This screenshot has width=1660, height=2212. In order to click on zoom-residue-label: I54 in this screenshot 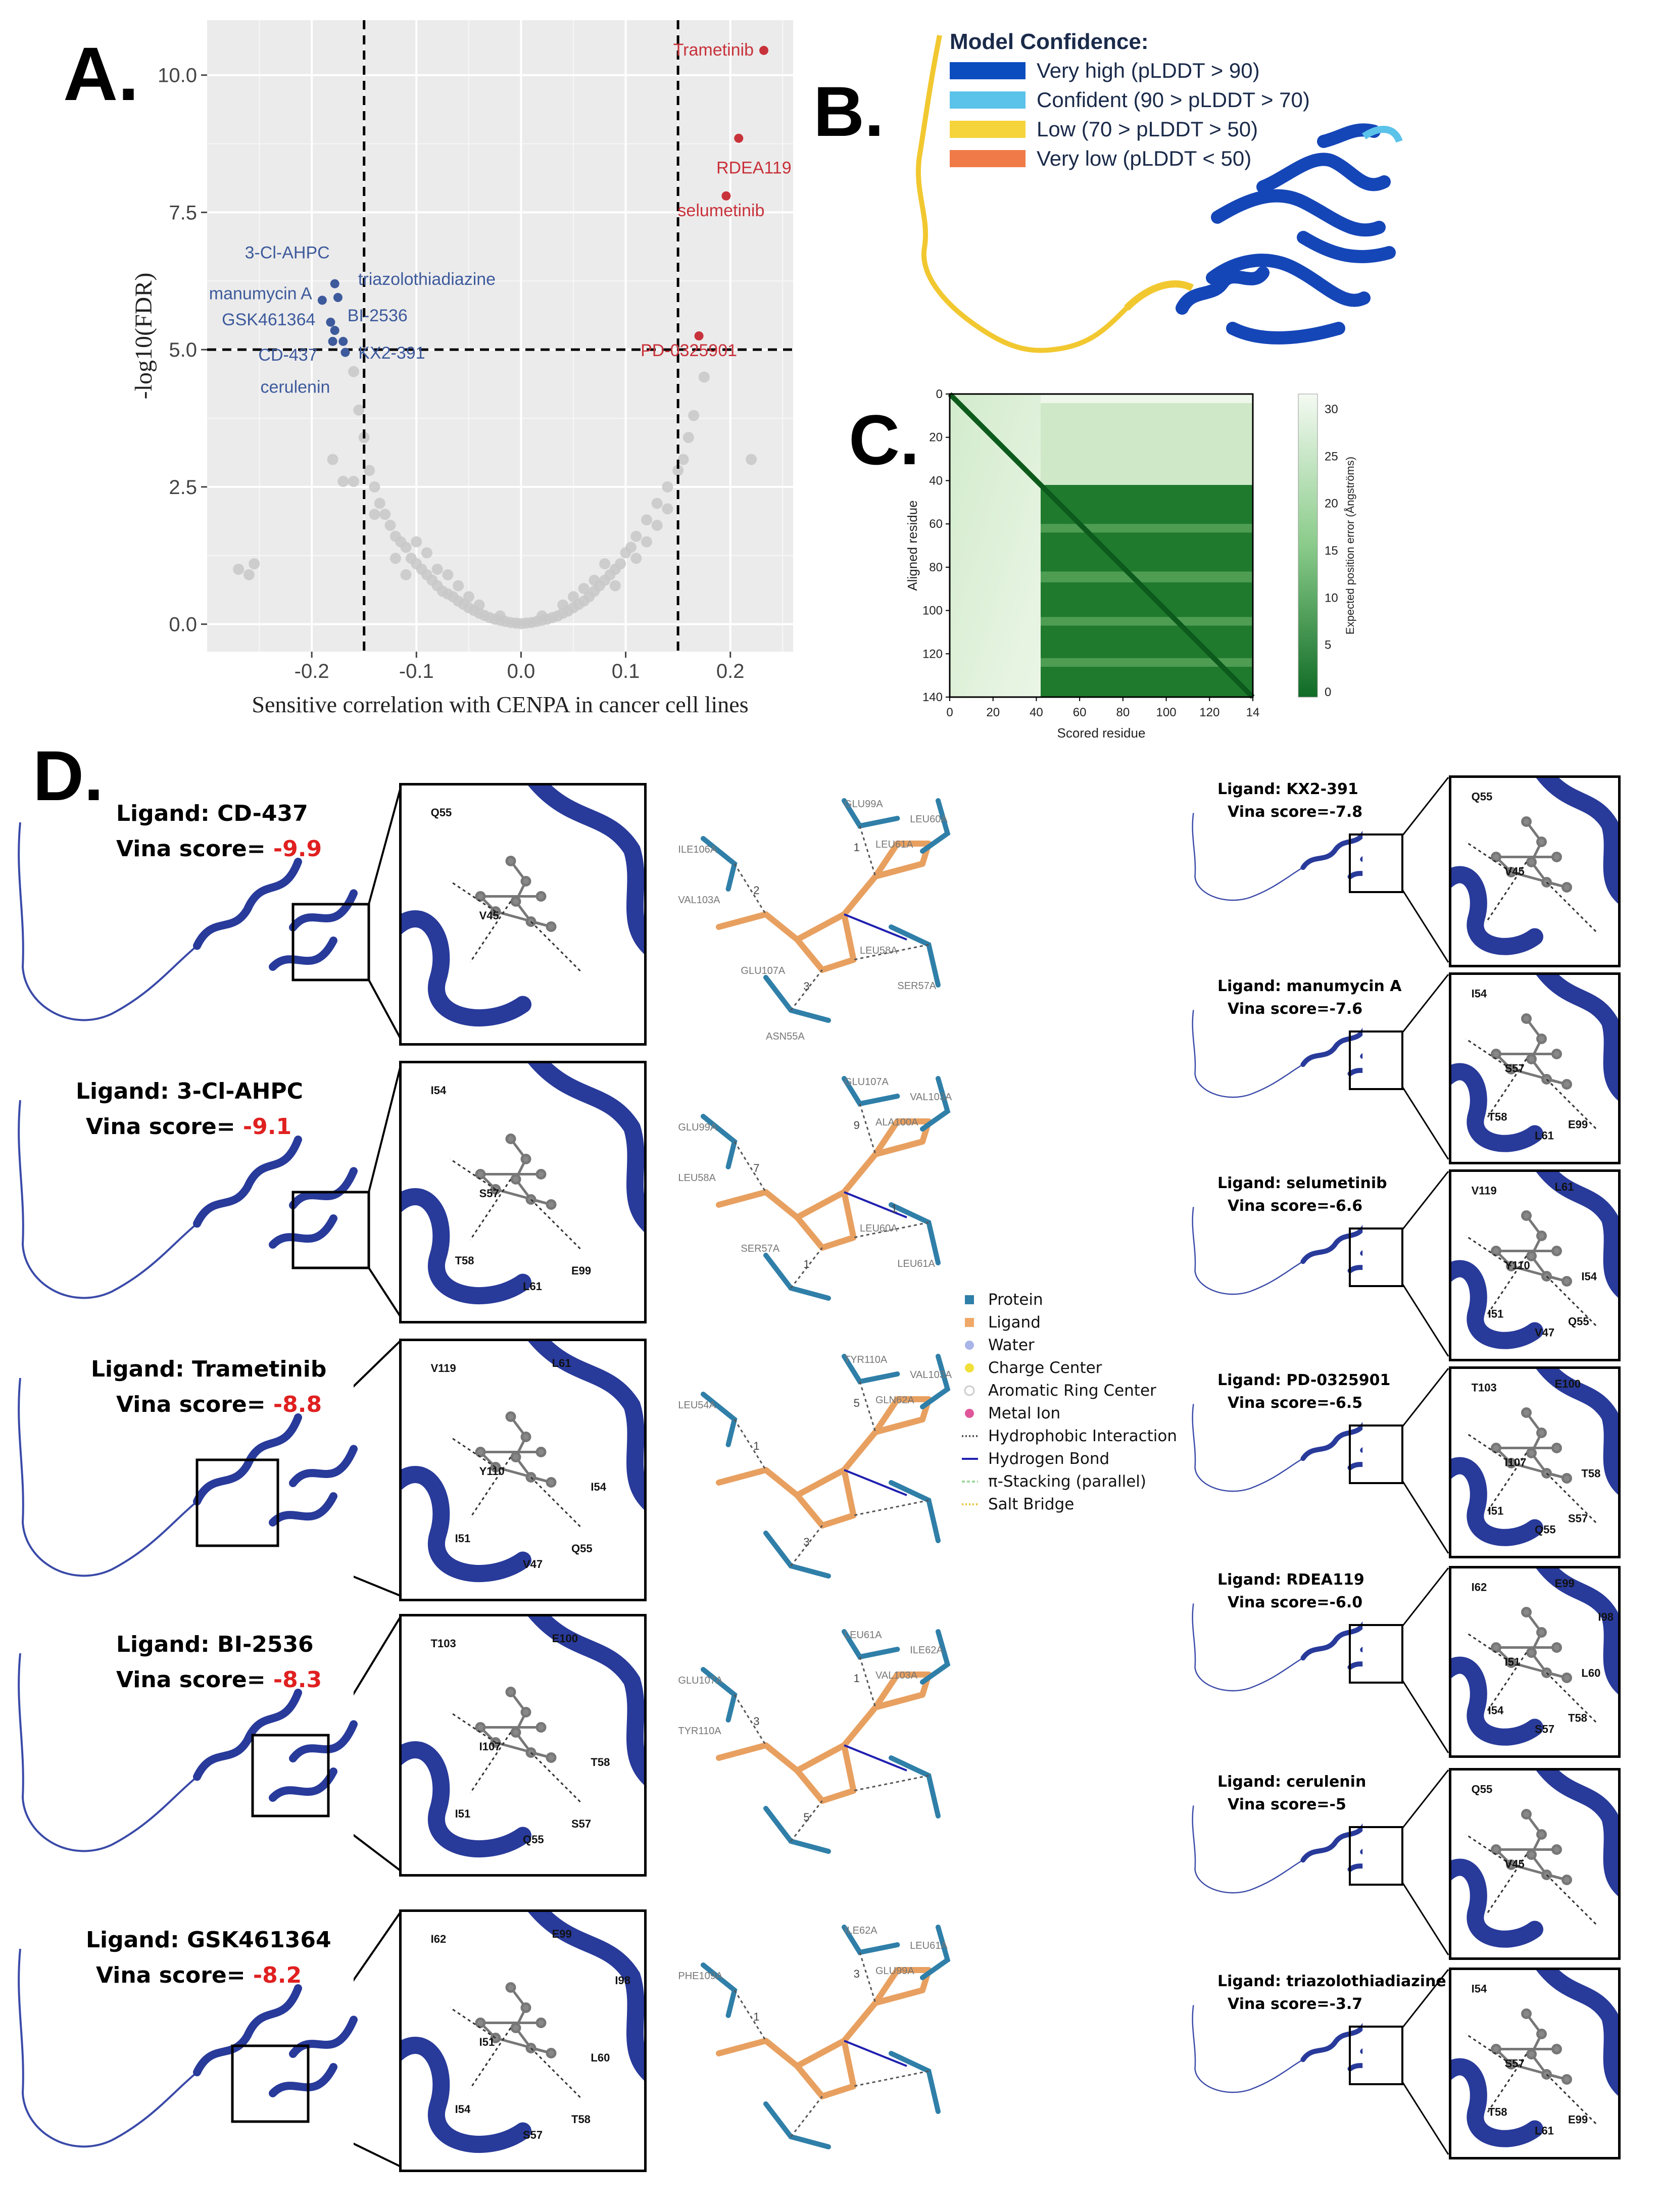, I will do `click(463, 2109)`.